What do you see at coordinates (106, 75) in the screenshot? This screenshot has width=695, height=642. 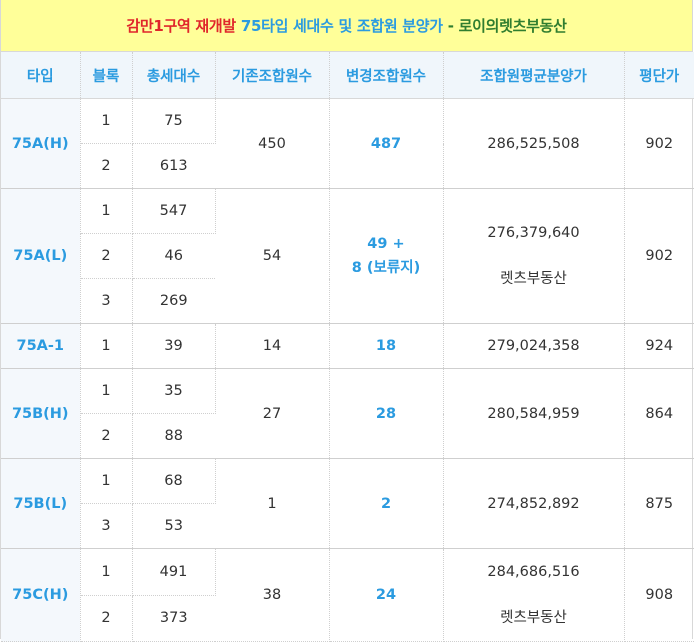 I see `header-block: 블록` at bounding box center [106, 75].